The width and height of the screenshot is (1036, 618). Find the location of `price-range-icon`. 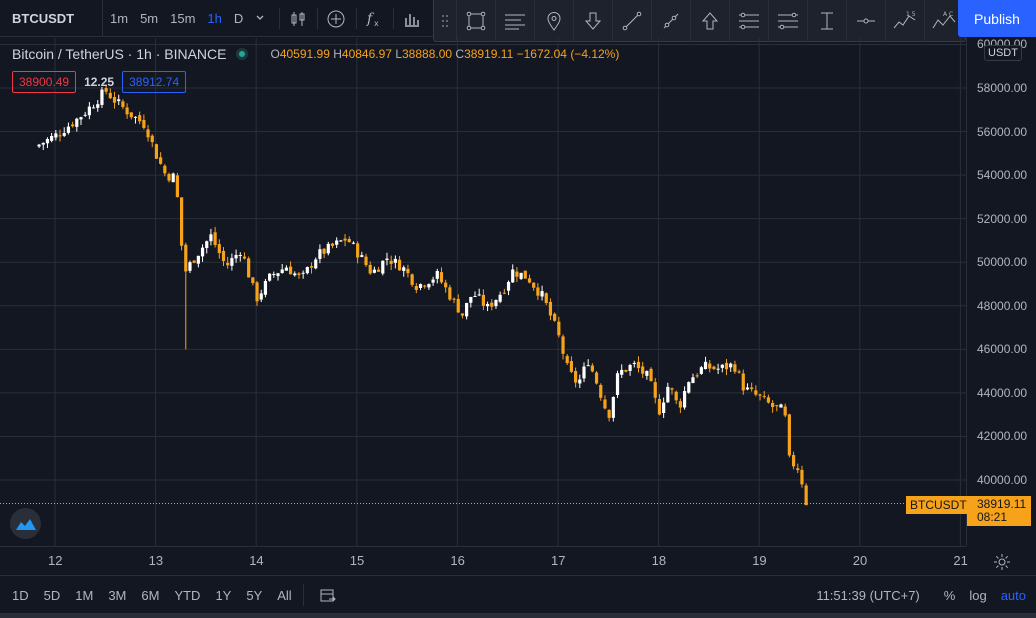

price-range-icon is located at coordinates (787, 21).